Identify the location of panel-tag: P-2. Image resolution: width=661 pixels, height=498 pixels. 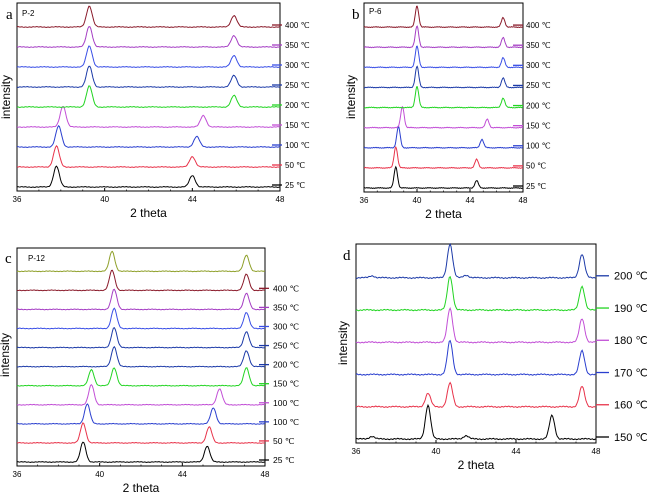
(28, 13).